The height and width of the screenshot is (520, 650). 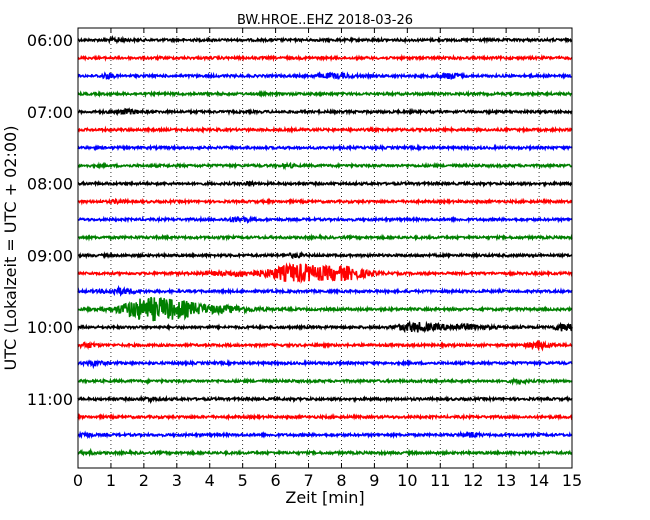 What do you see at coordinates (539, 480) in the screenshot?
I see `x-tick-label: 14` at bounding box center [539, 480].